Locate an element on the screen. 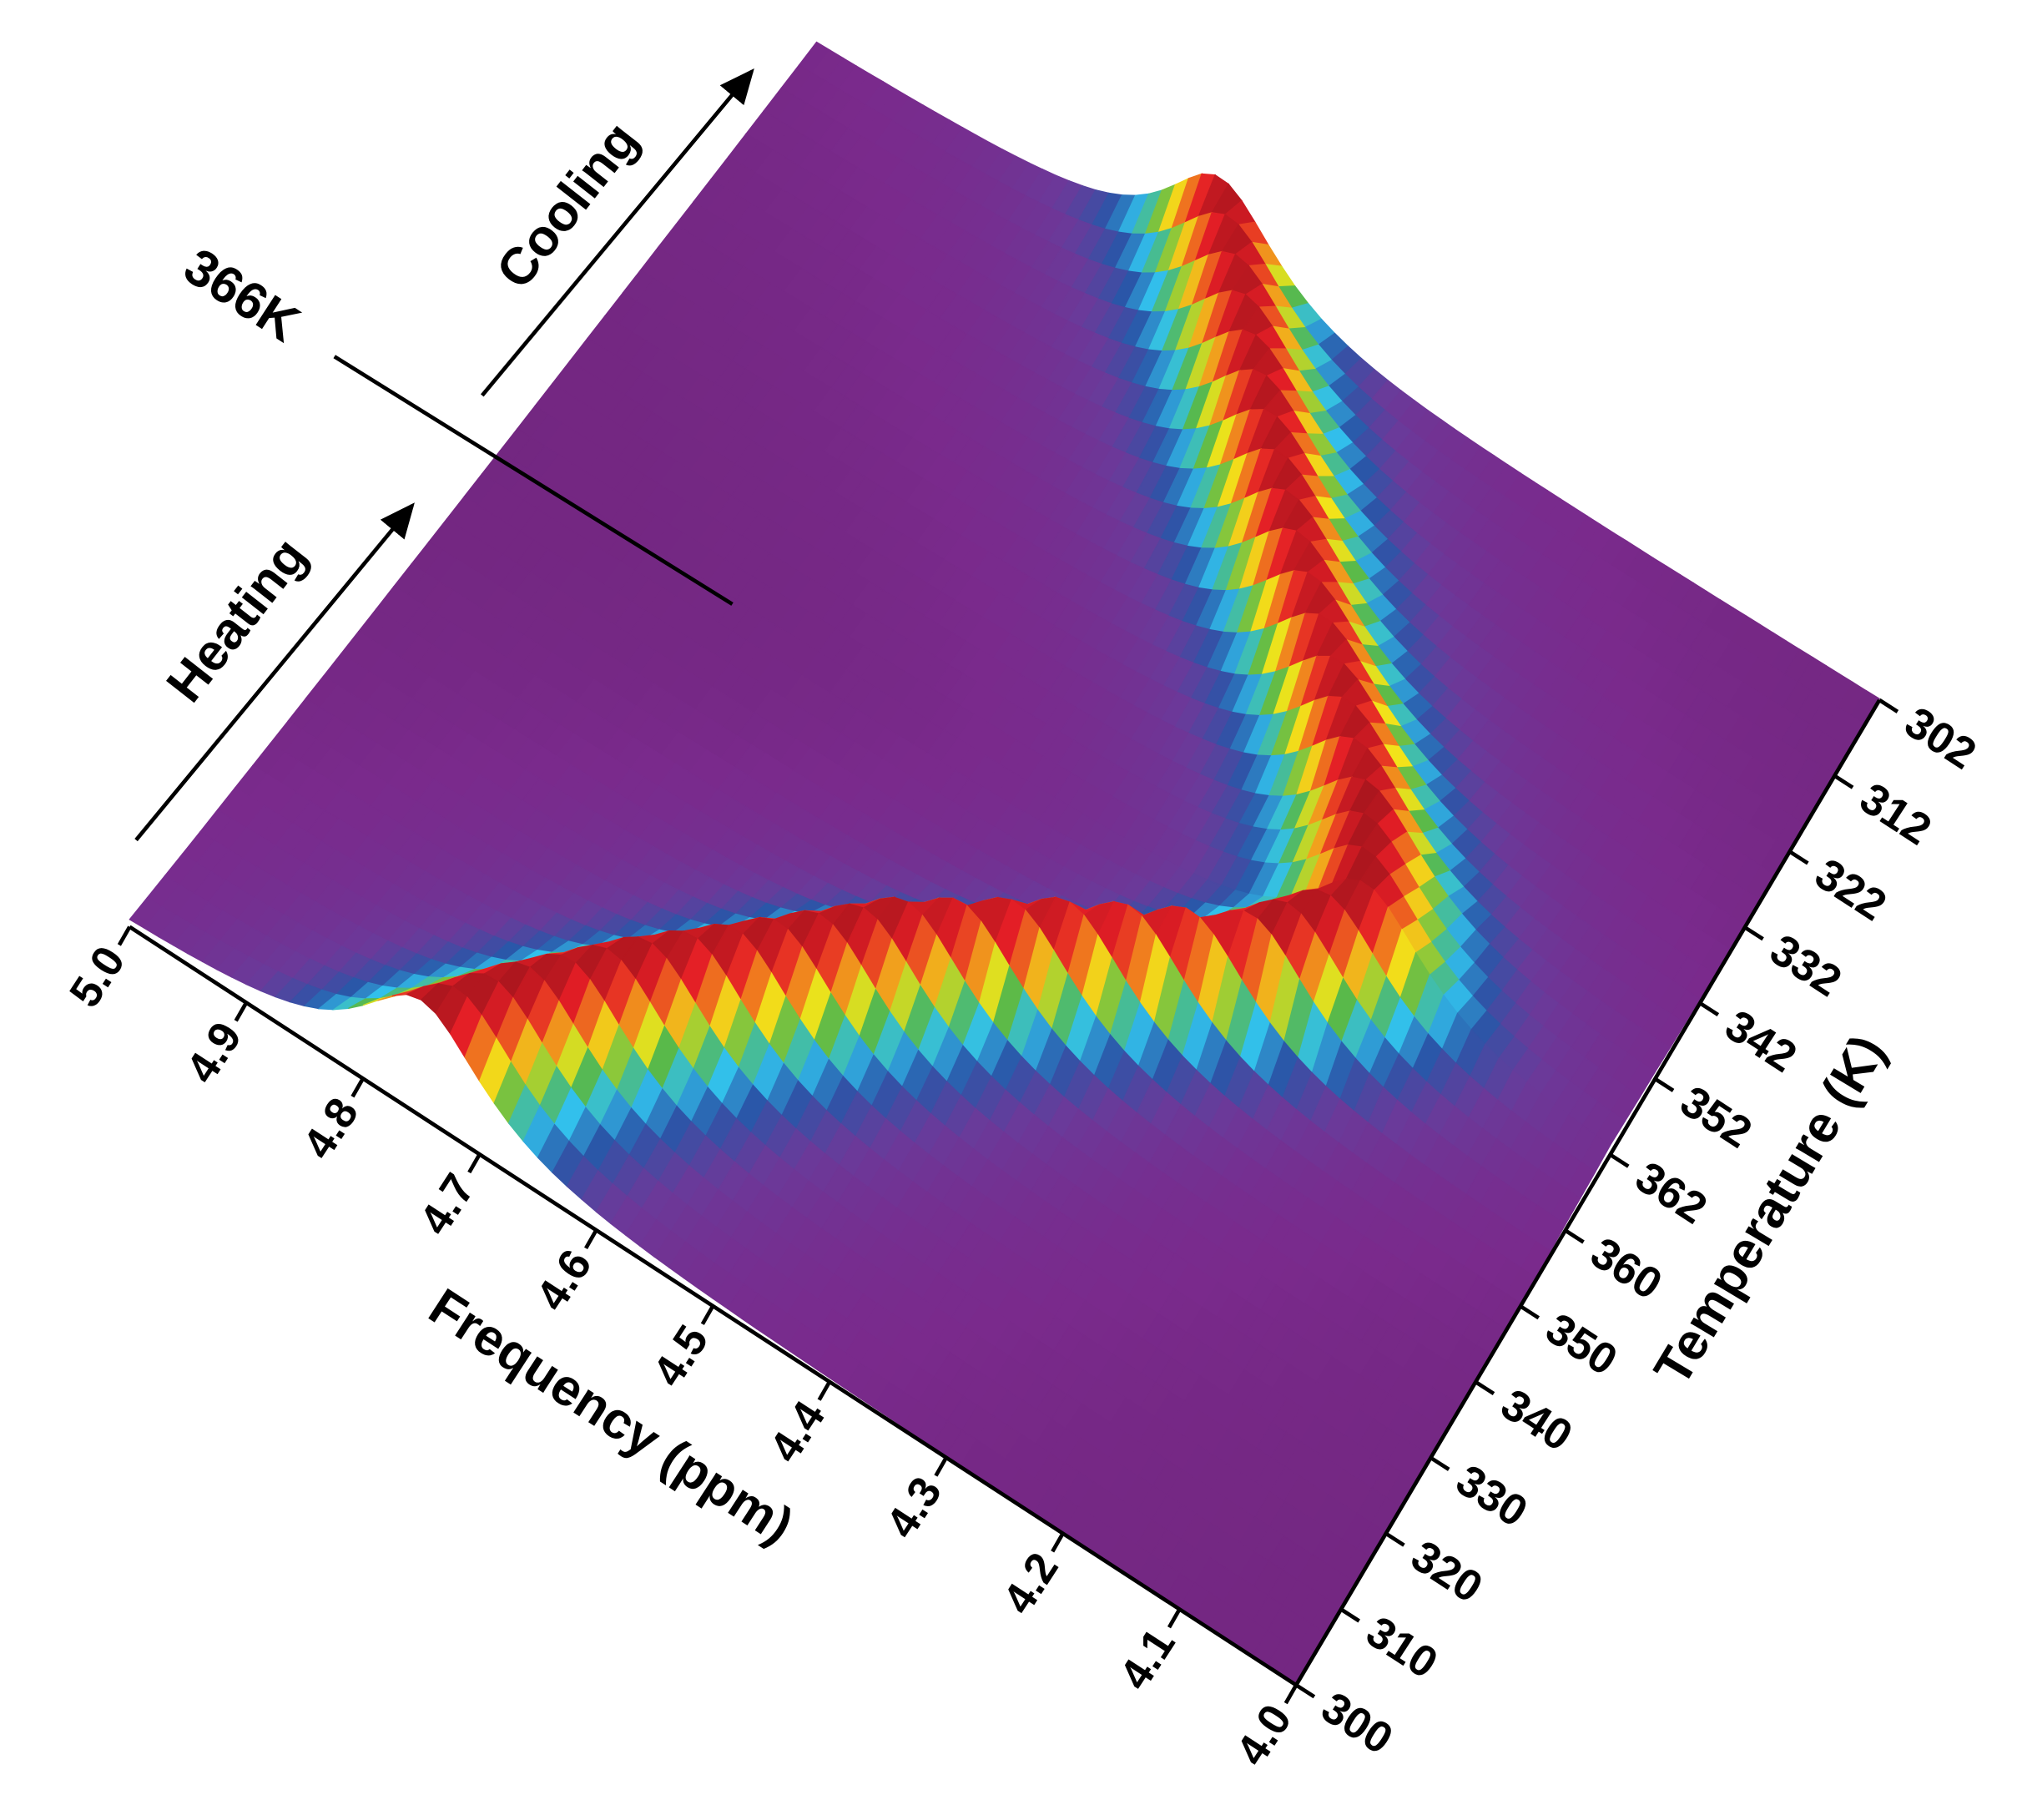  annotation: Cooling is located at coordinates (568, 206).